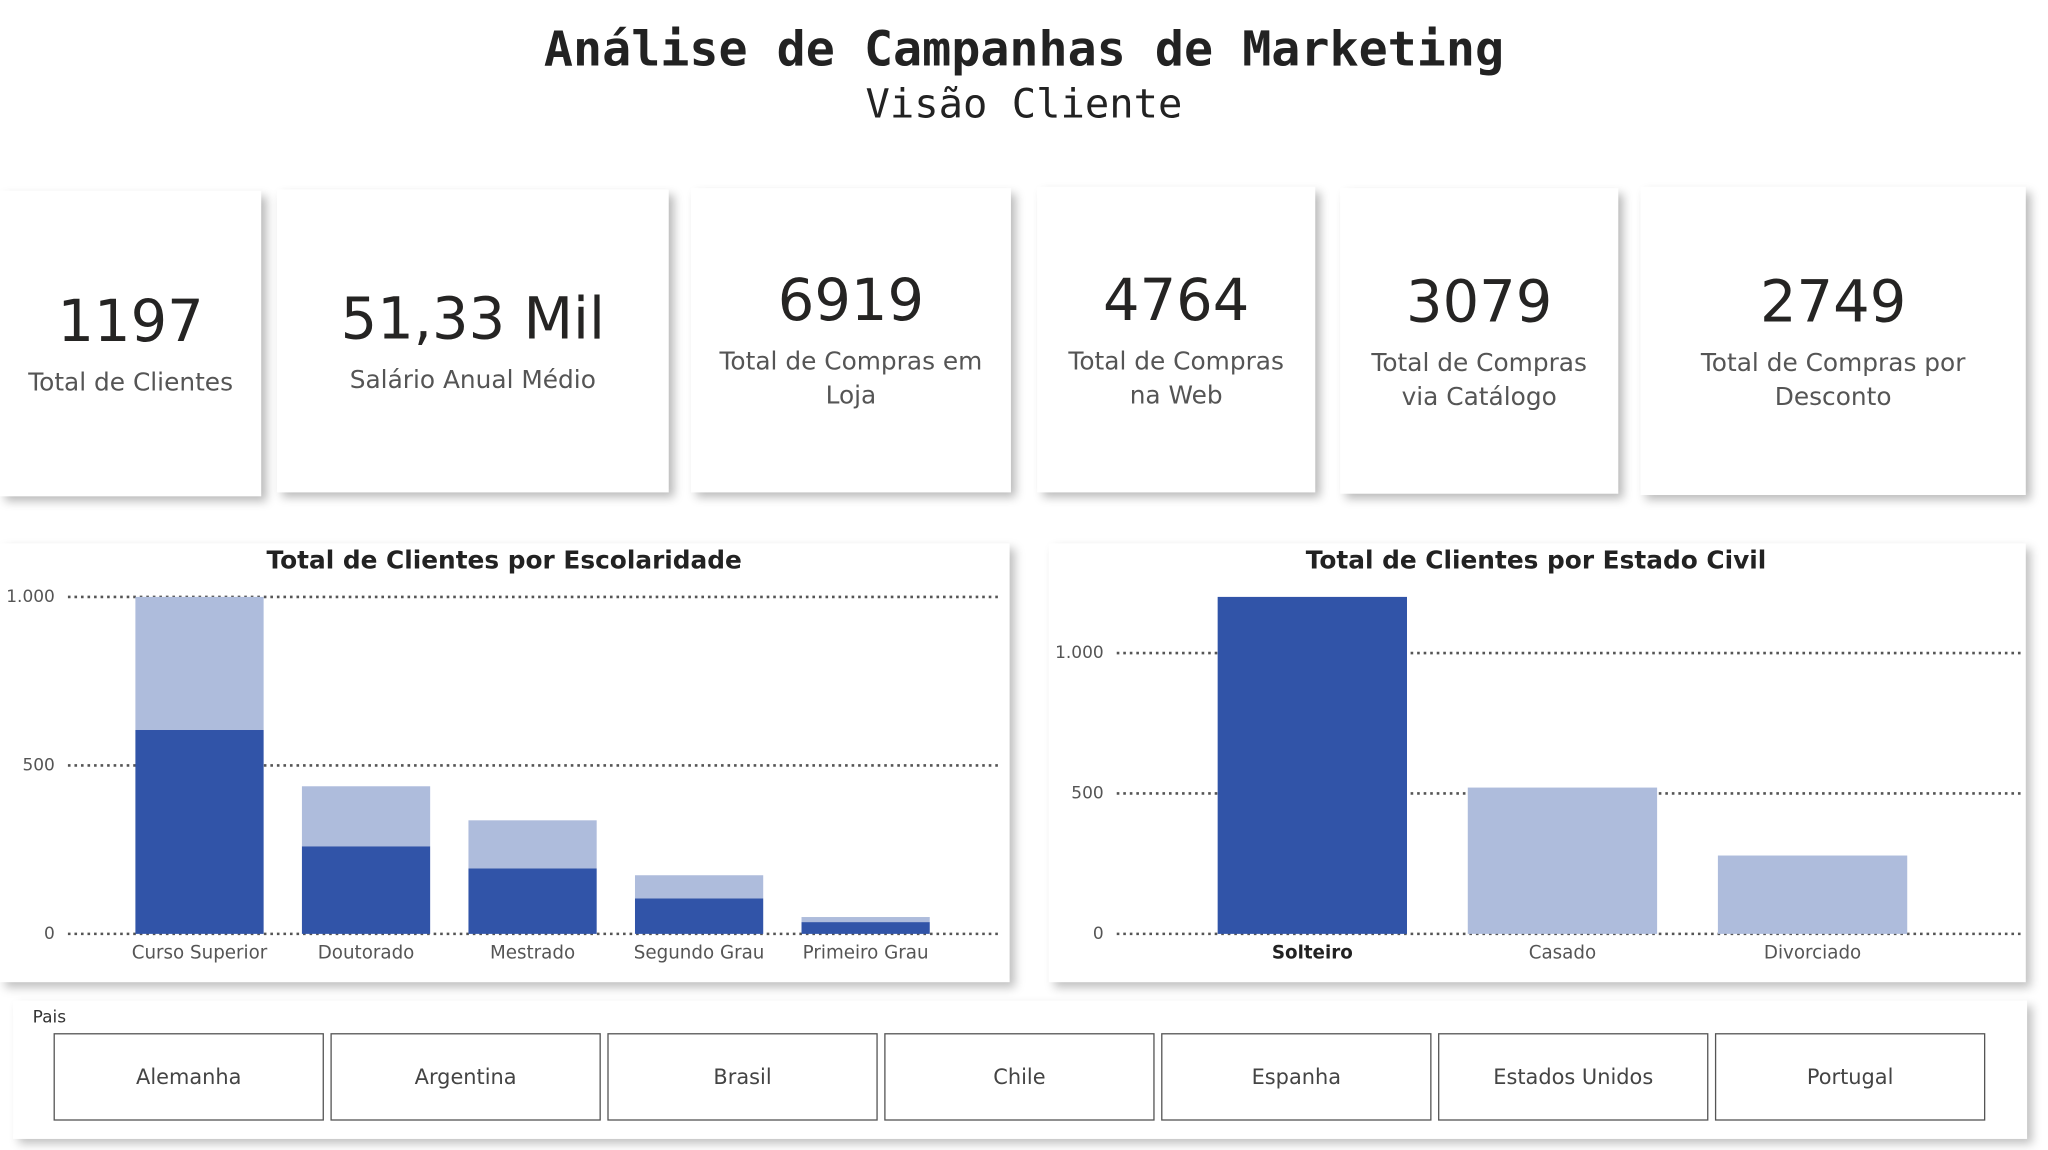  I want to click on x-tick-label: Divorciado, so click(1812, 952).